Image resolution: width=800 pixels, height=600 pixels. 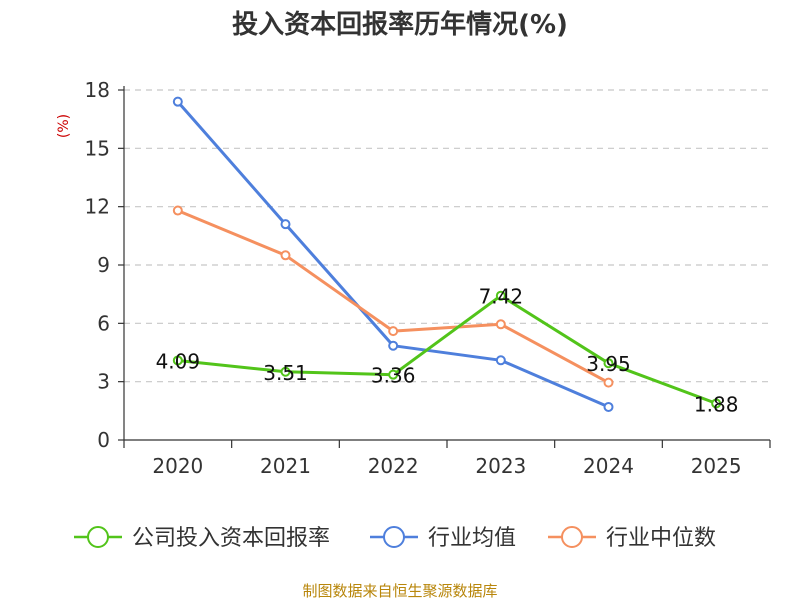 I want to click on data-label-2024: 3.95, so click(x=608, y=364).